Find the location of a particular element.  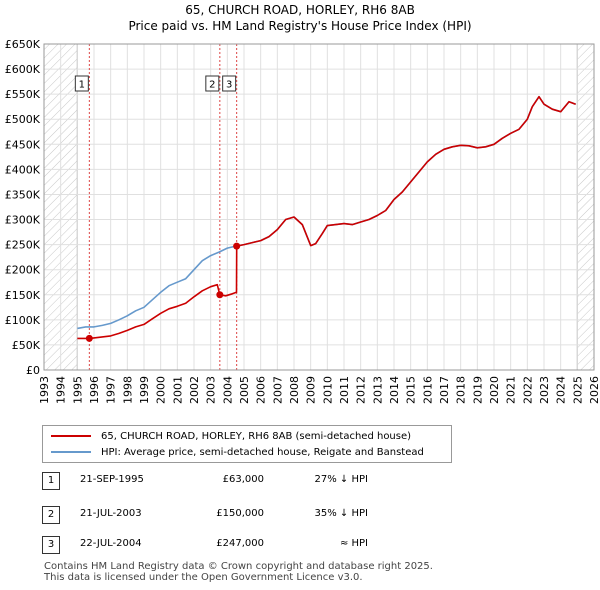

y-tick-label: £50K is located at coordinates (26, 345).